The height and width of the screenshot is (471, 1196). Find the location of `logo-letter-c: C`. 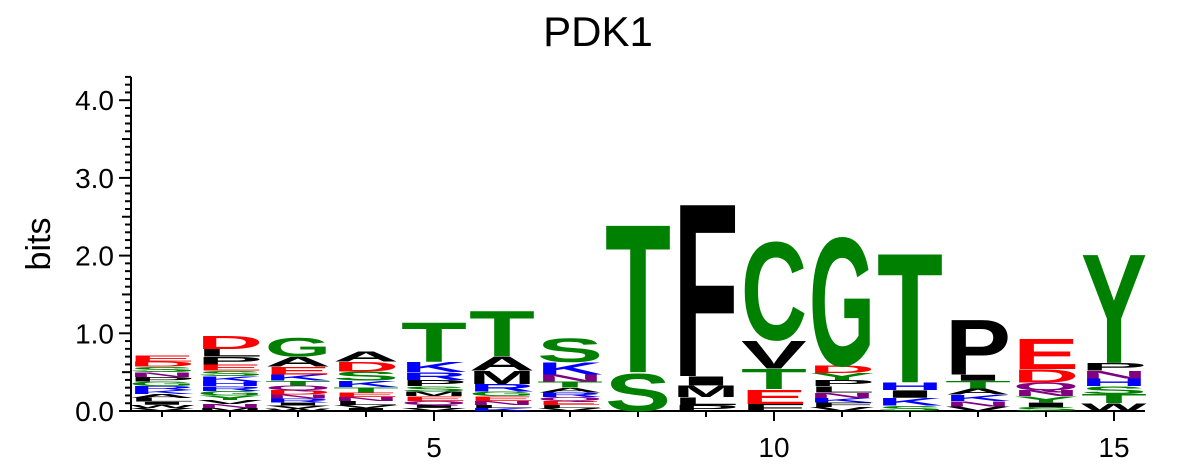

logo-letter-c: C is located at coordinates (774, 292).